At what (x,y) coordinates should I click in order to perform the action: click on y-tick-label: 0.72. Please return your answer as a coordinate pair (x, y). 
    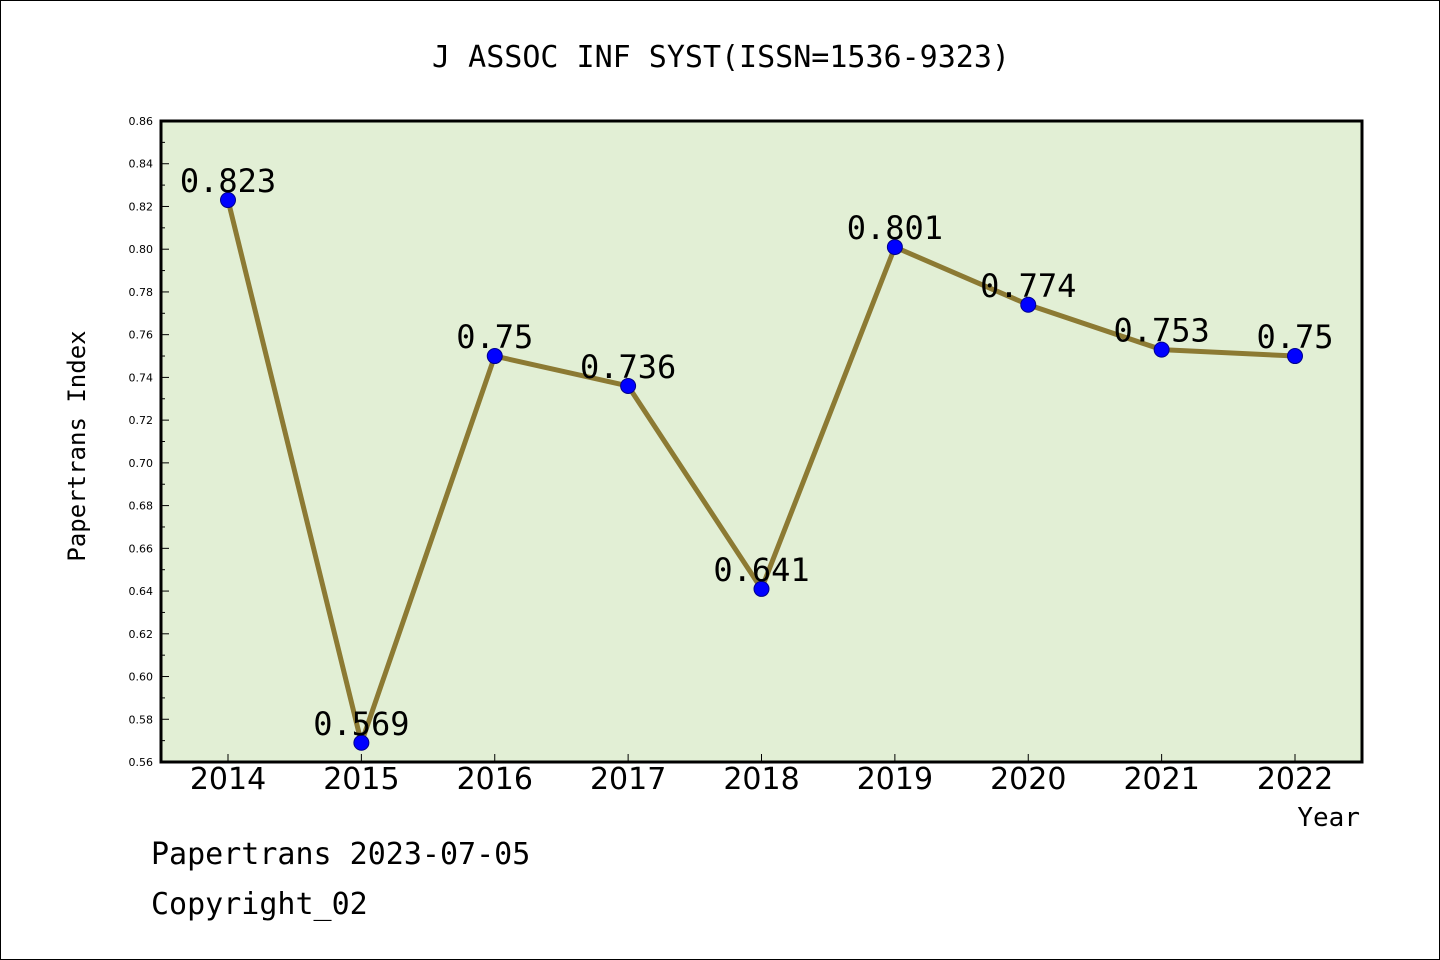
    Looking at the image, I should click on (141, 420).